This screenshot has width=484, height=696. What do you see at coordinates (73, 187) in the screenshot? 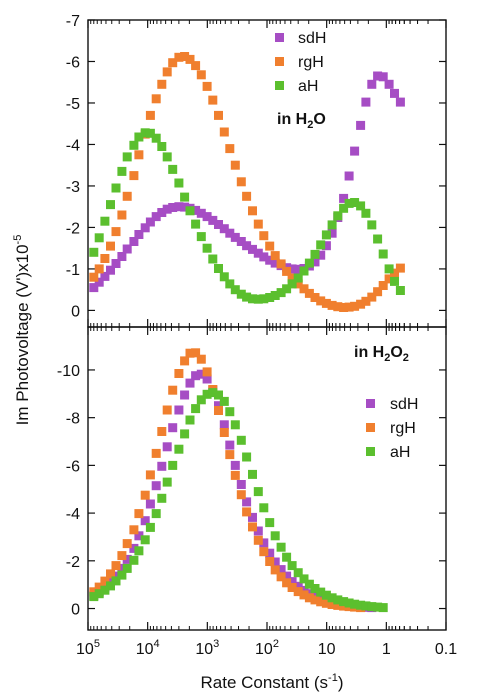
I see `y-tick-label: -3` at bounding box center [73, 187].